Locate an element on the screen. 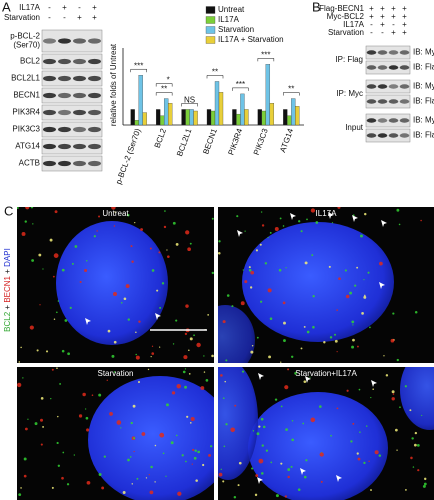 This screenshot has width=434, height=500. x-tick-label: BCL2L1 is located at coordinates (184, 142).